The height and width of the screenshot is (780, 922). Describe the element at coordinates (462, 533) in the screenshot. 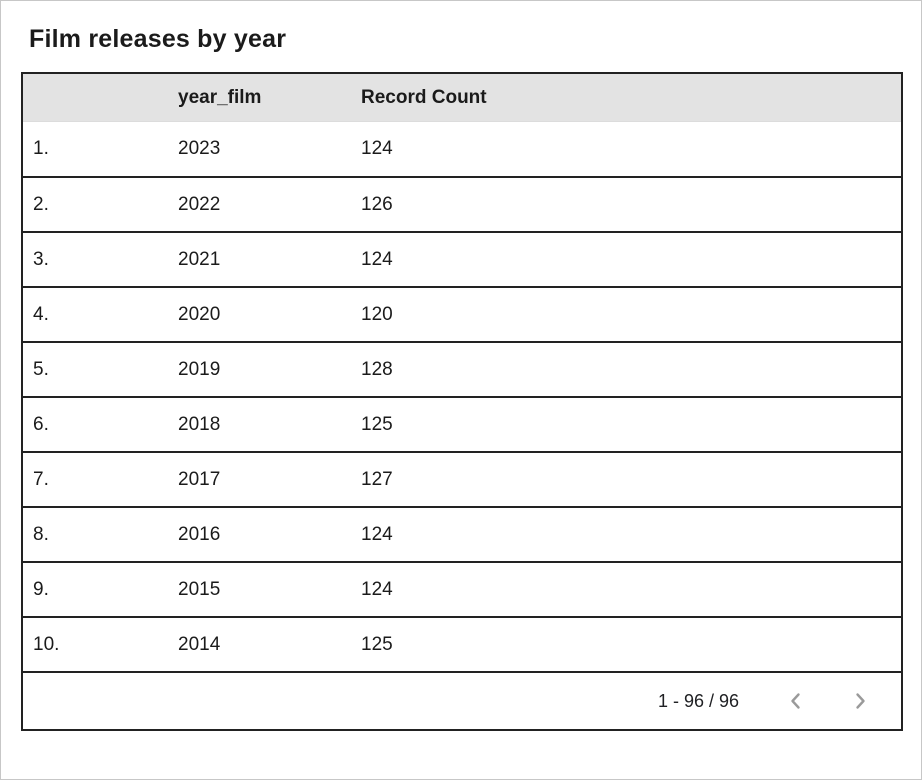

I see `table-row: 8. 2016 124` at that location.